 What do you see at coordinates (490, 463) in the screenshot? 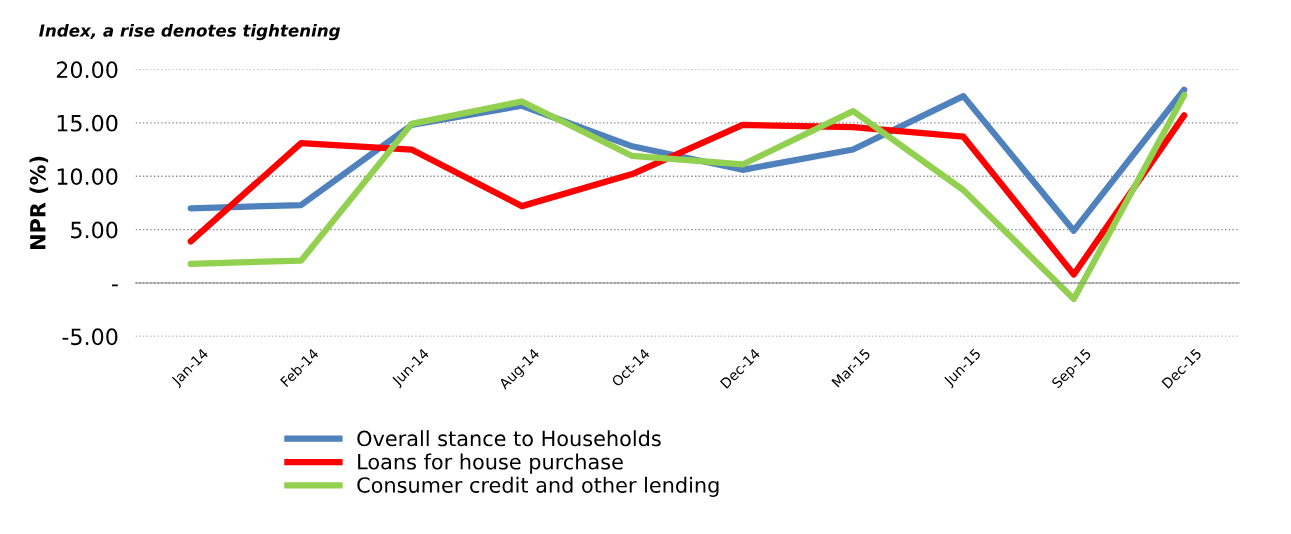
I see `legend-label: Loans for house purchase` at bounding box center [490, 463].